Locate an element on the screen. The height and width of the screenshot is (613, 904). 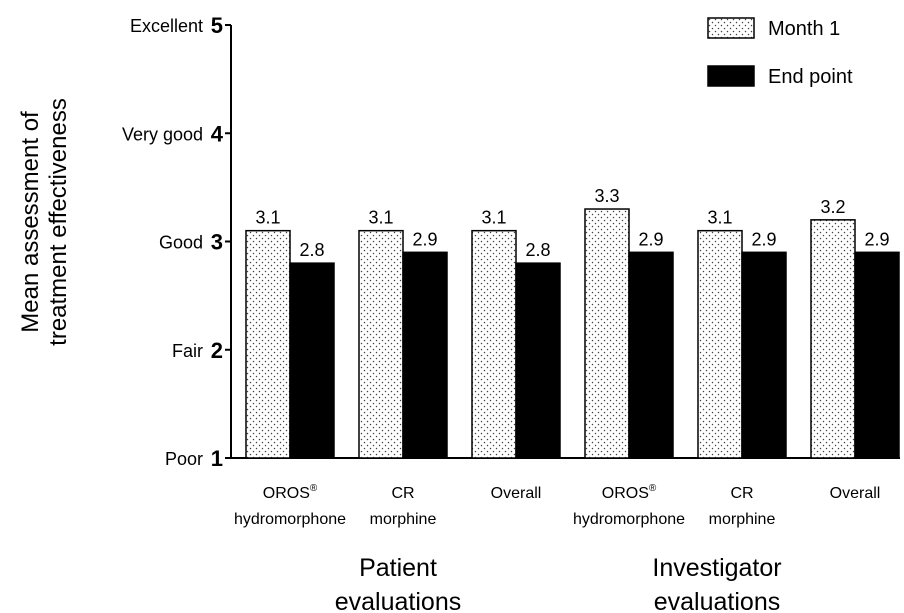
y-tick-value: 3 is located at coordinates (217, 242).